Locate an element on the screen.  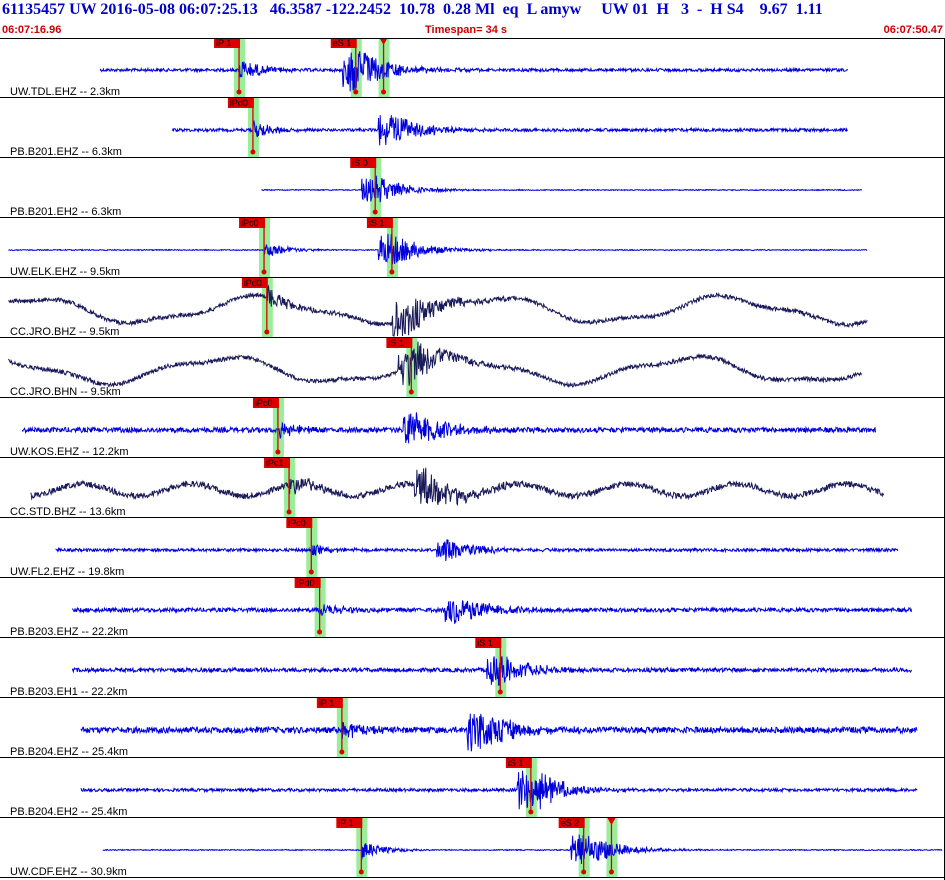
trace-row: iPc0 UW.FL2.EHZ -- 19.8km is located at coordinates (472, 548).